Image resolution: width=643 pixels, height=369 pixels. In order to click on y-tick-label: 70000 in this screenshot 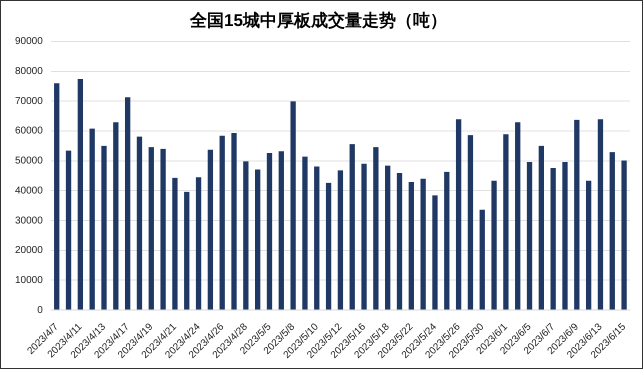, I will do `click(29, 101)`.